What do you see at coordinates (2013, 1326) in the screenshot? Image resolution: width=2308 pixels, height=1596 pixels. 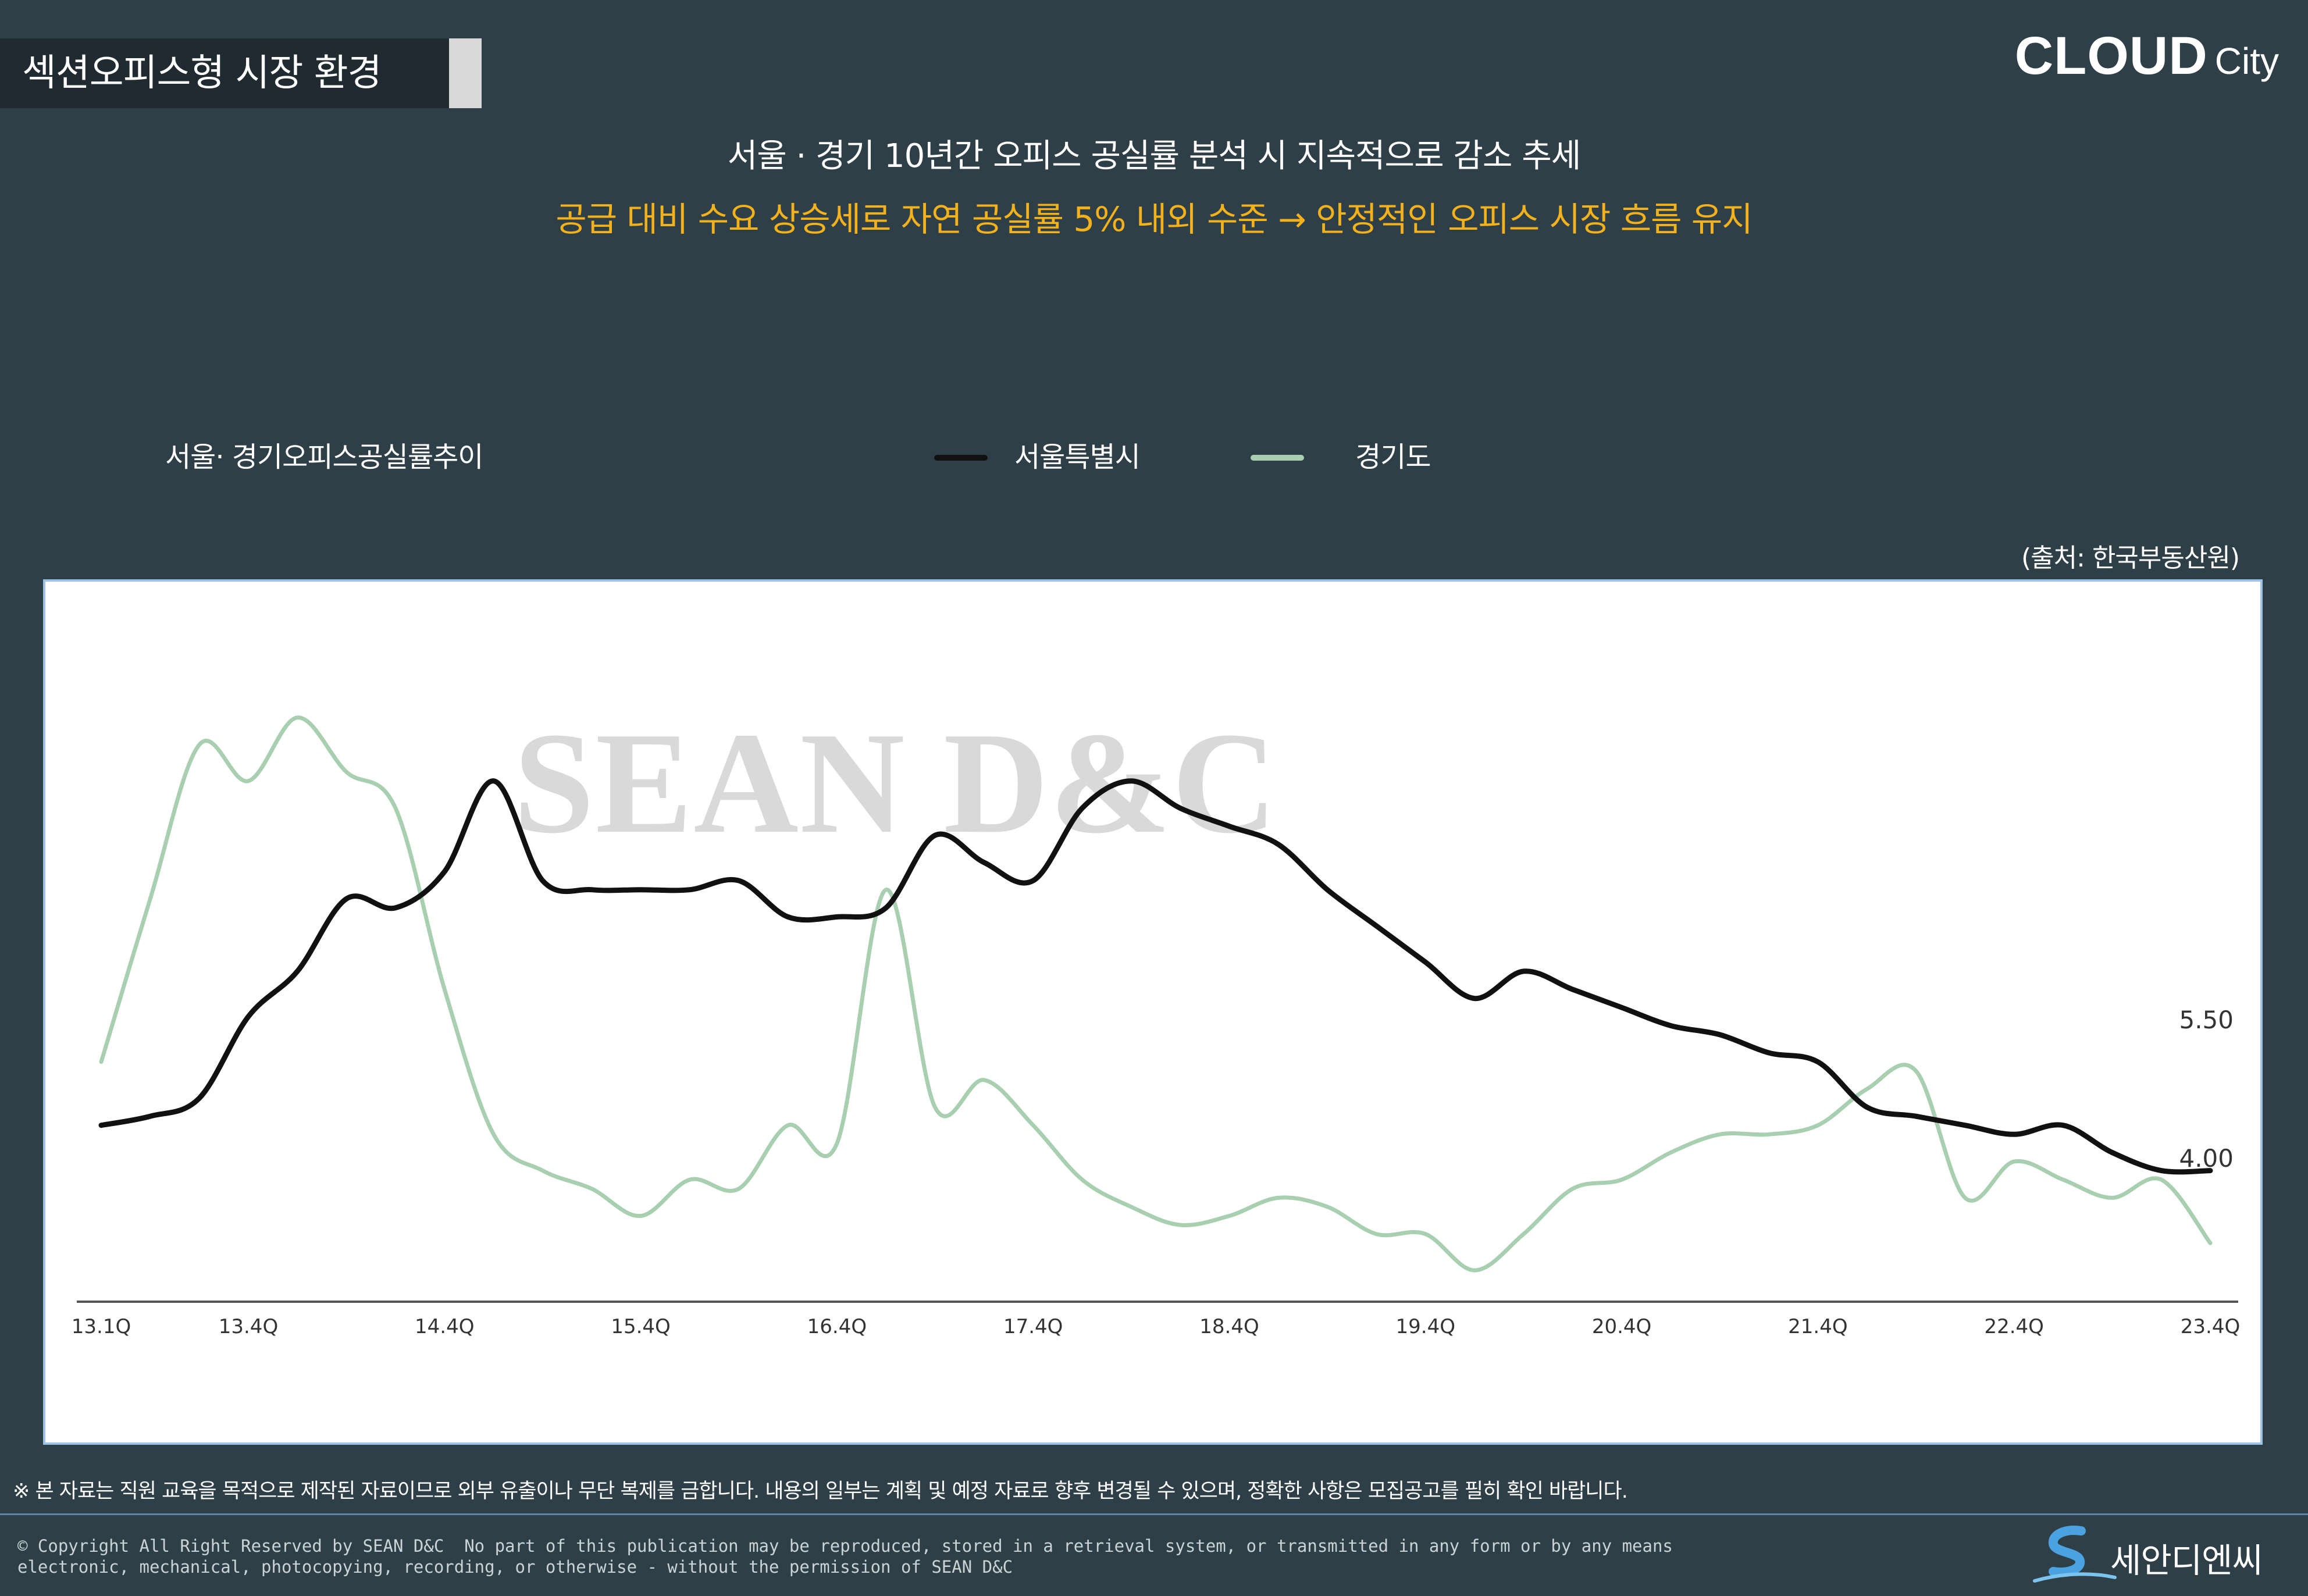 I see `x-tick-label: 22.4Q` at bounding box center [2013, 1326].